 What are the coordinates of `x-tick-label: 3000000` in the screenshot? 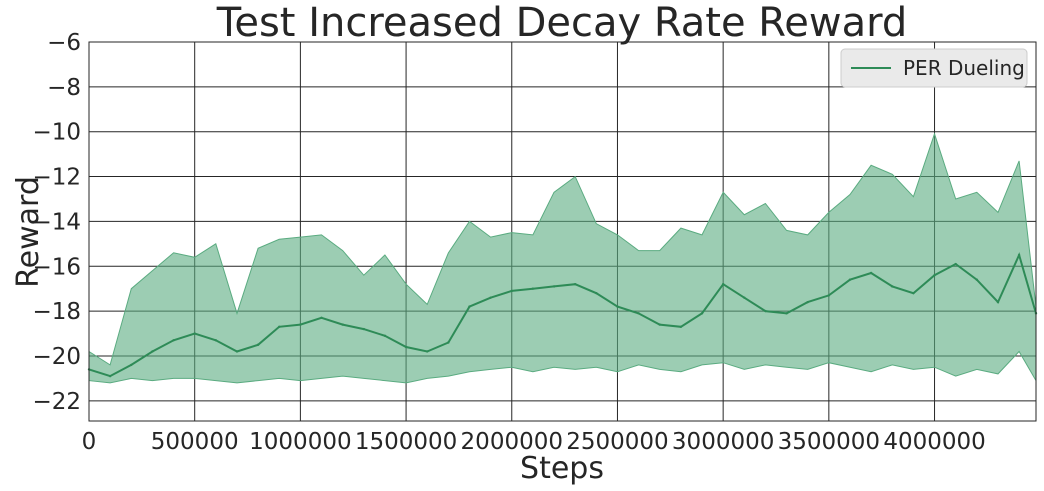 It's located at (723, 442).